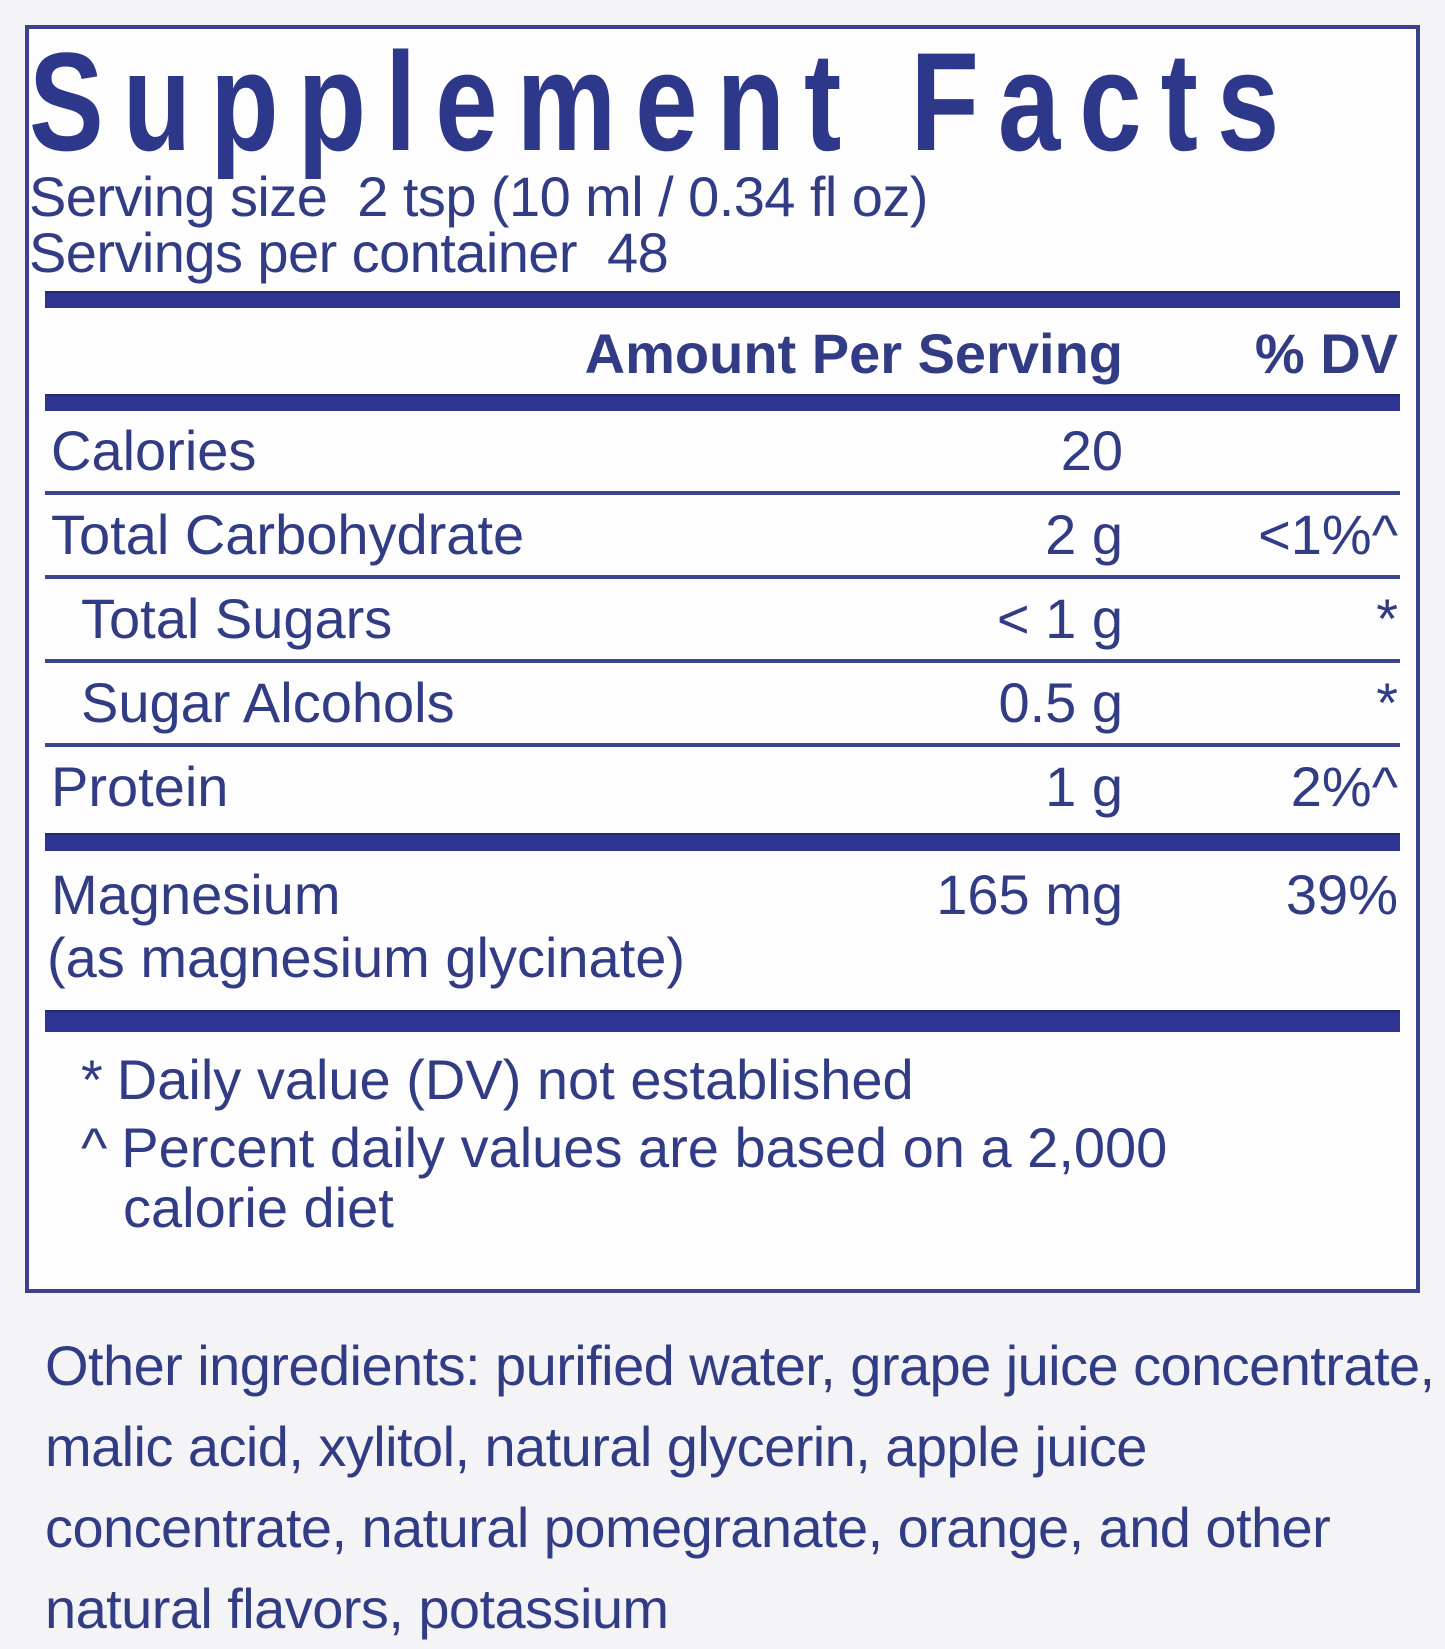 The image size is (1445, 1649). I want to click on table-row-total-sugars: Total Sugars < 1 g *, so click(722, 621).